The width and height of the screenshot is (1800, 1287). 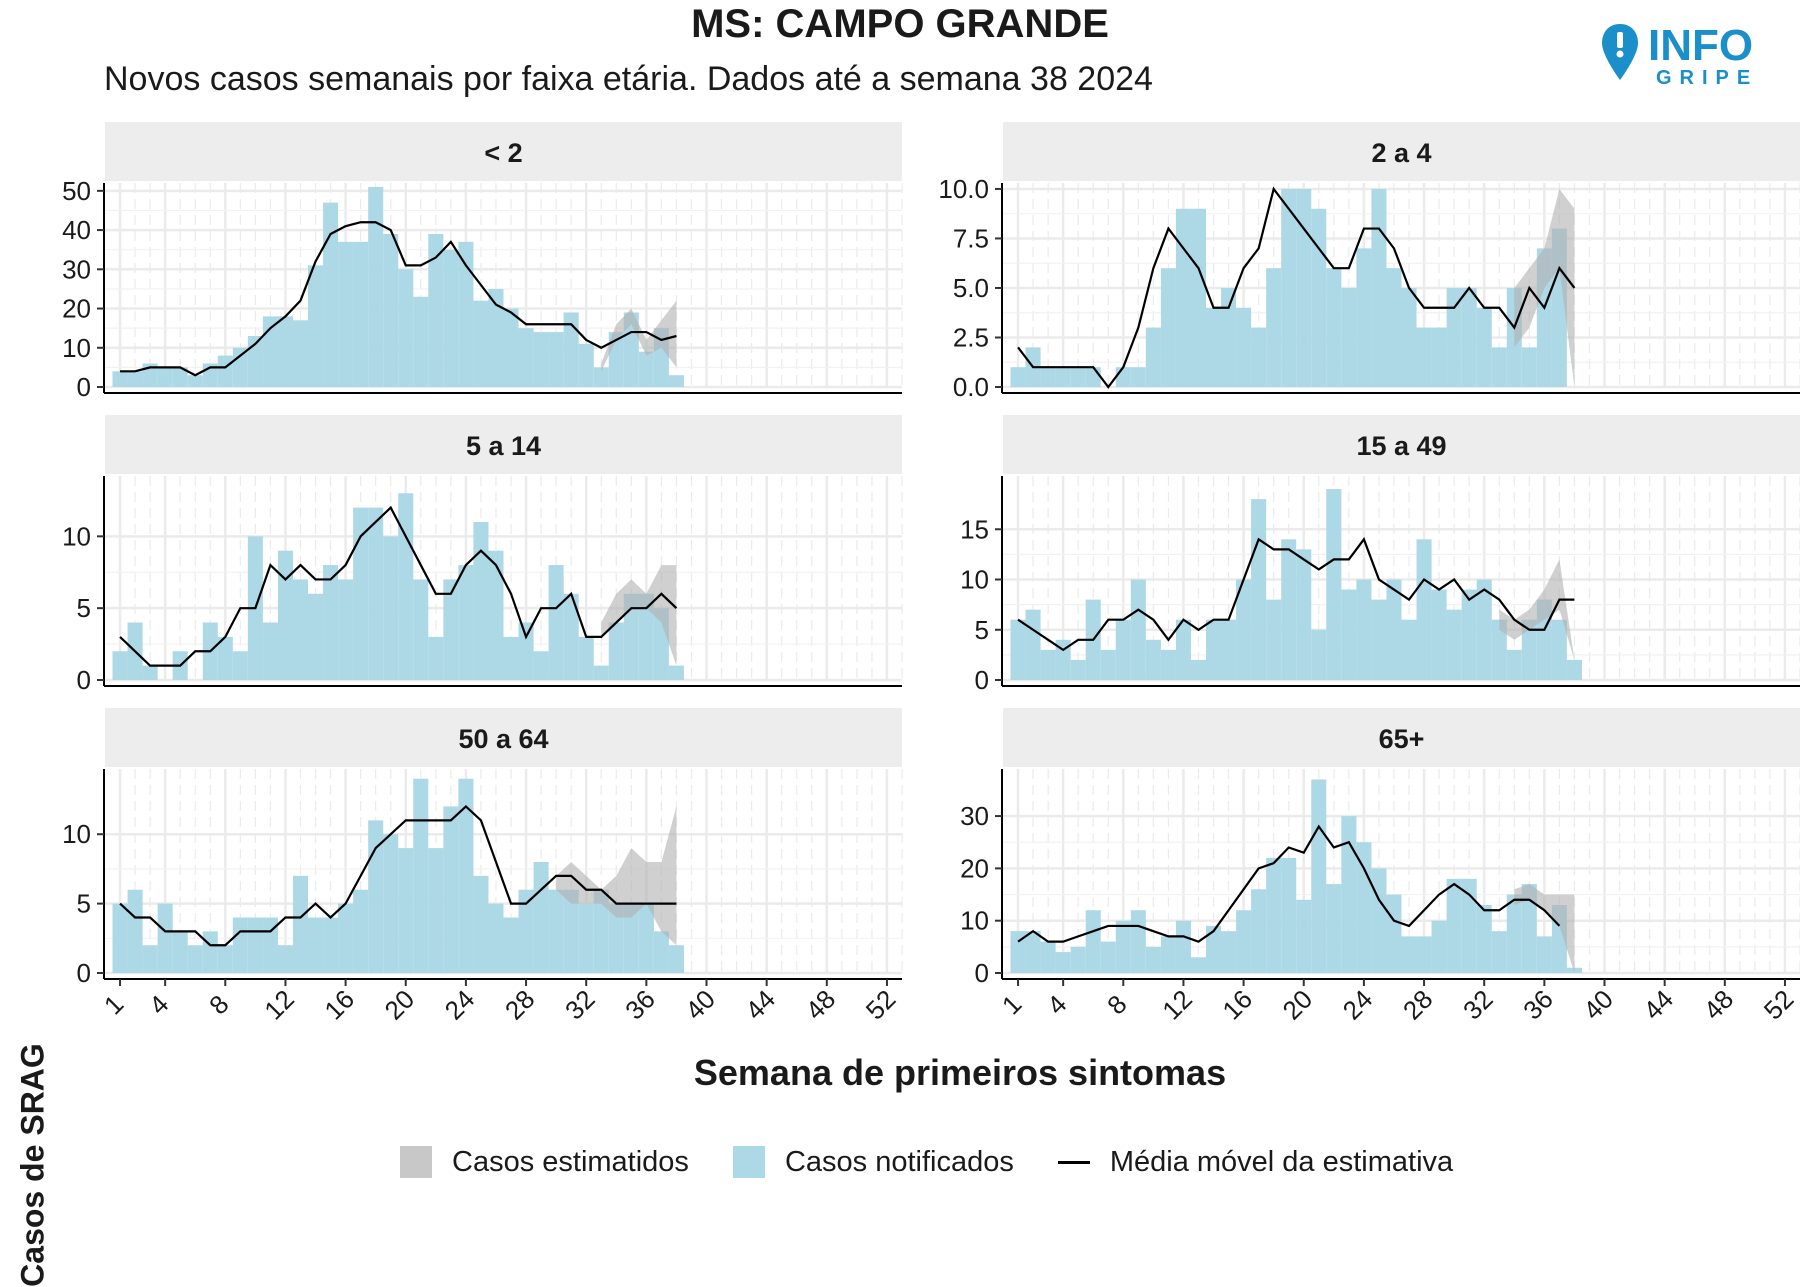 I want to click on facet-strip-label: 2 a 4, so click(x=1401, y=153).